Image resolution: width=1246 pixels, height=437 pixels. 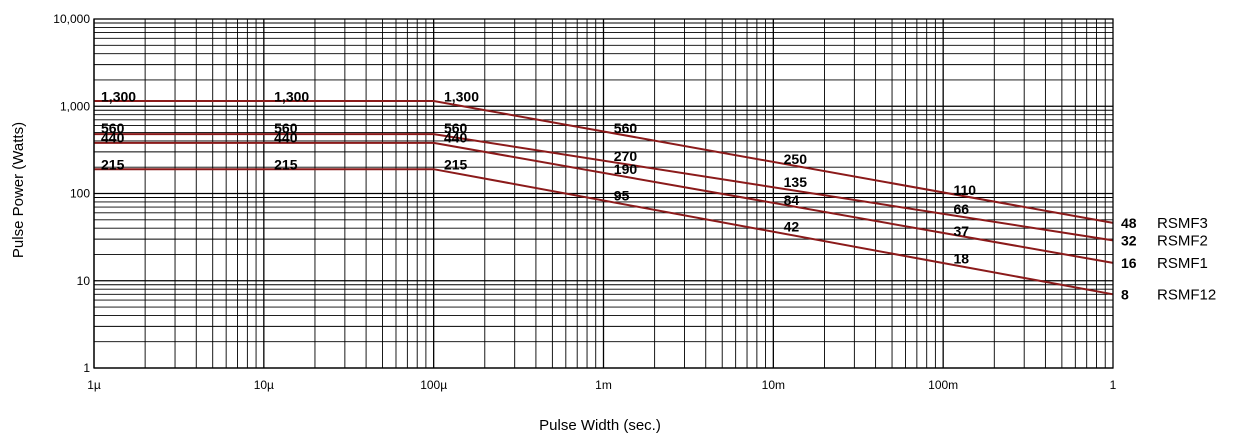 What do you see at coordinates (18, 190) in the screenshot?
I see `y-axis-title: Pulse Power (Watts)` at bounding box center [18, 190].